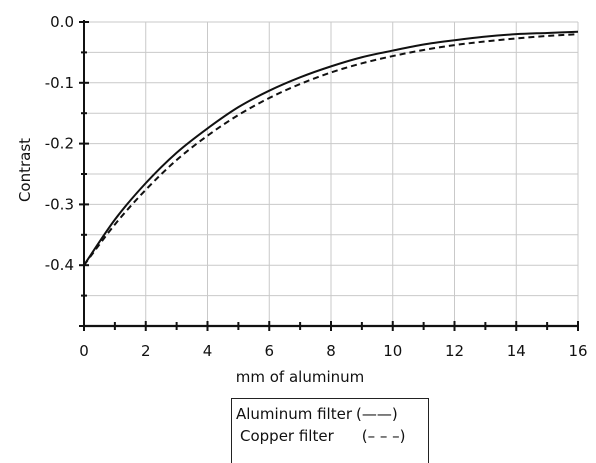 This screenshot has height=463, width=596. Describe the element at coordinates (383, 436) in the screenshot. I see `legend-key-dashed: (– – –)` at that location.